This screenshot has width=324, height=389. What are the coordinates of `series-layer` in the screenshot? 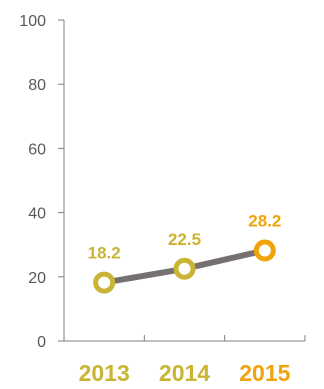 It's located at (184, 266).